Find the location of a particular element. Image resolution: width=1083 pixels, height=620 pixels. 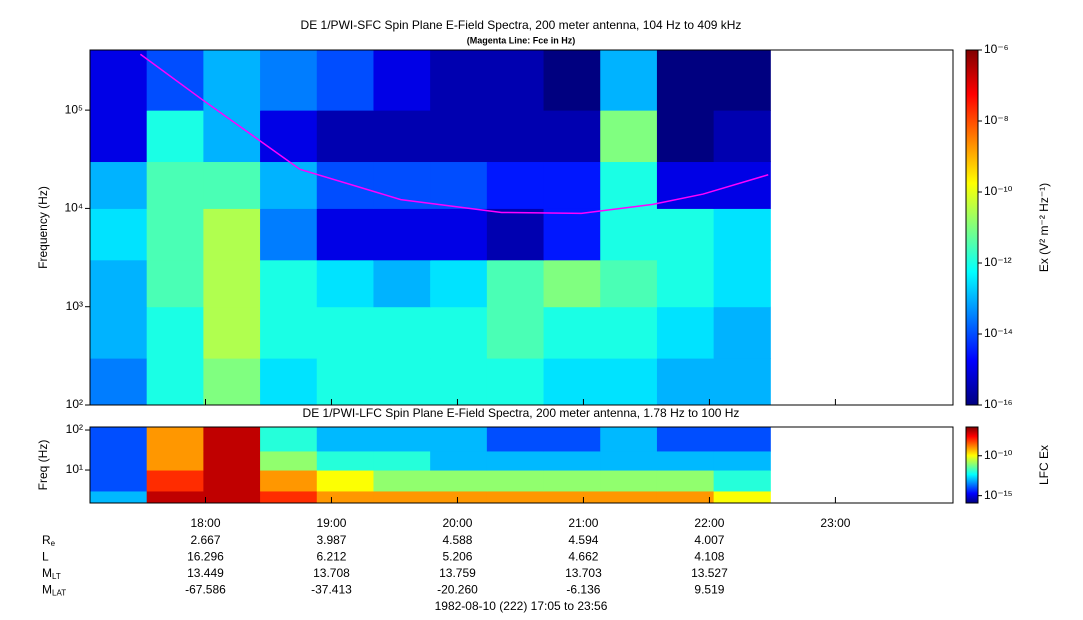

ephemeris-value: 5.206 is located at coordinates (457, 557).